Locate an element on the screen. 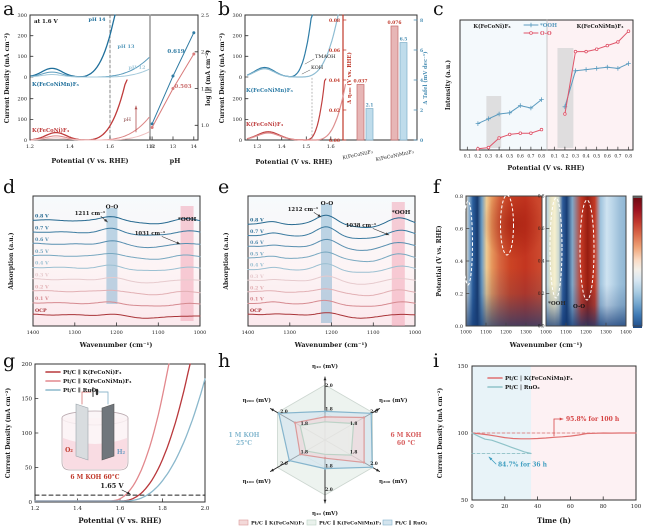 This screenshot has height=531, width=650. svg-text: 1000 is located at coordinates (466, 333).